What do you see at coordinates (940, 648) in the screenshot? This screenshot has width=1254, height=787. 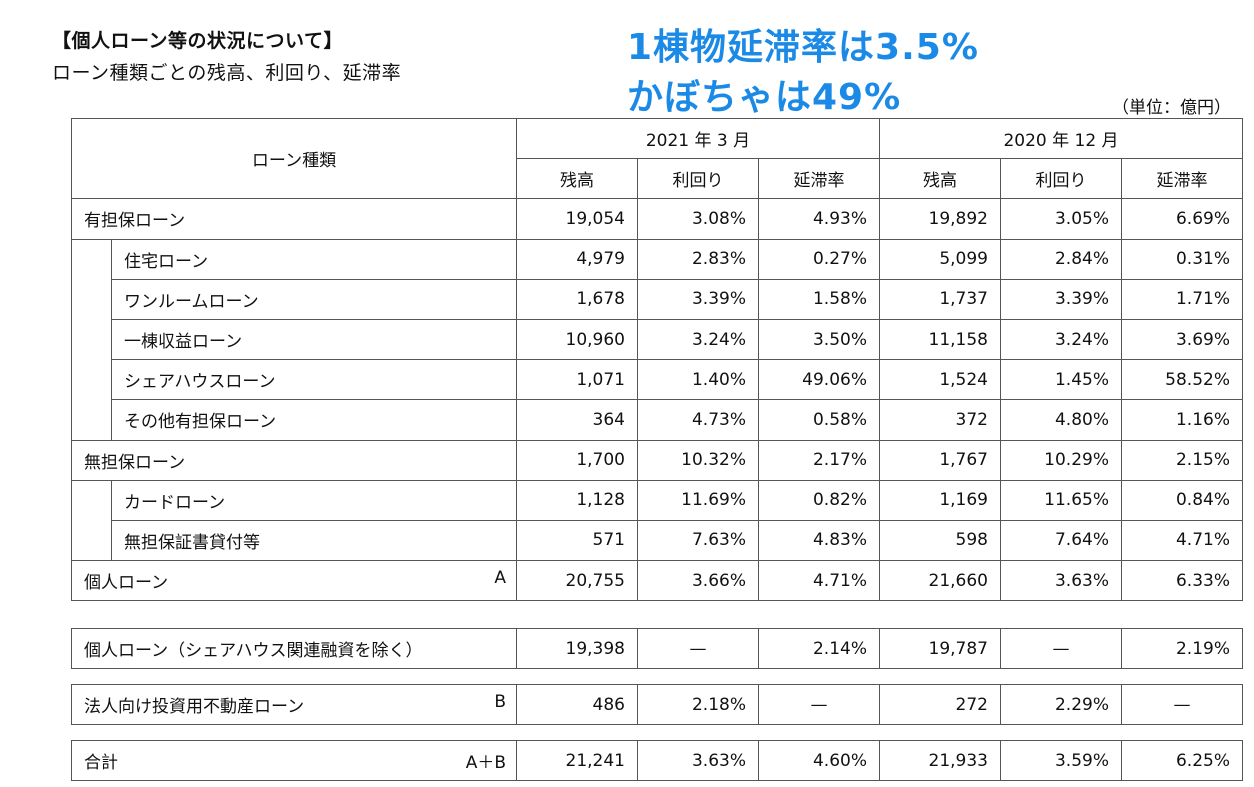 I see `cell-value: 19,787` at bounding box center [940, 648].